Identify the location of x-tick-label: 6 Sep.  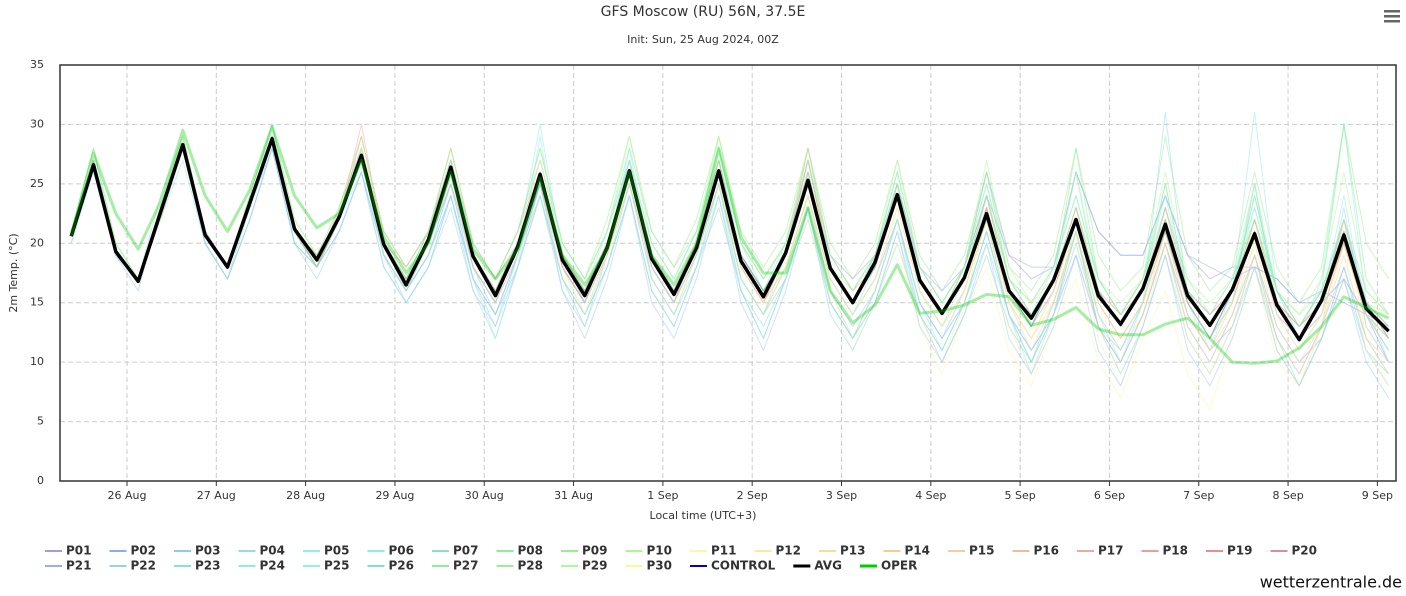
(1109, 495).